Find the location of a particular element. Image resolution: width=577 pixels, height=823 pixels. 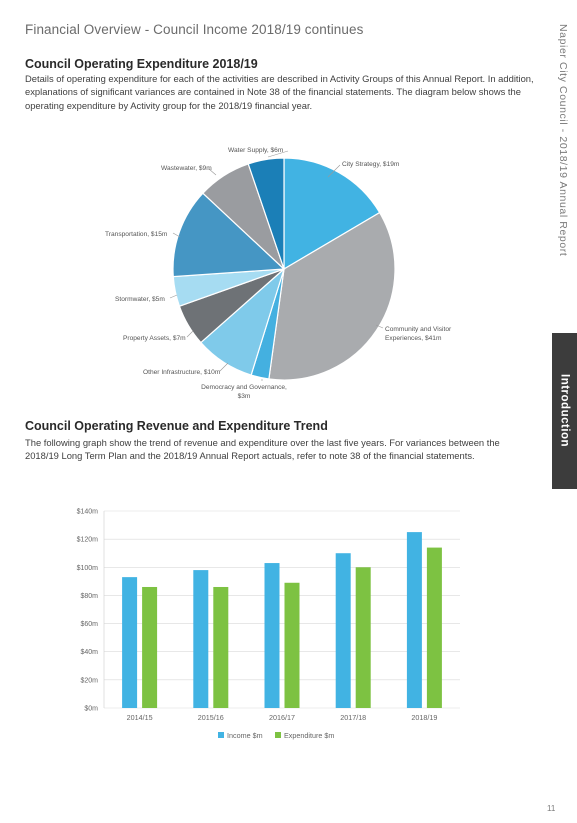

expenditure-section-title: Council Operating Expenditure 2018/19 is located at coordinates (141, 64).